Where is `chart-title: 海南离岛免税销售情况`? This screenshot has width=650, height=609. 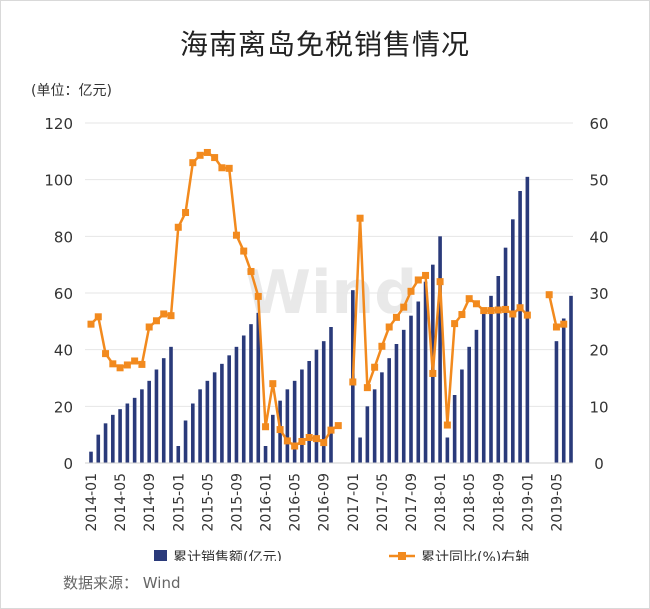 chart-title: 海南离岛免税销售情况 is located at coordinates (324, 44).